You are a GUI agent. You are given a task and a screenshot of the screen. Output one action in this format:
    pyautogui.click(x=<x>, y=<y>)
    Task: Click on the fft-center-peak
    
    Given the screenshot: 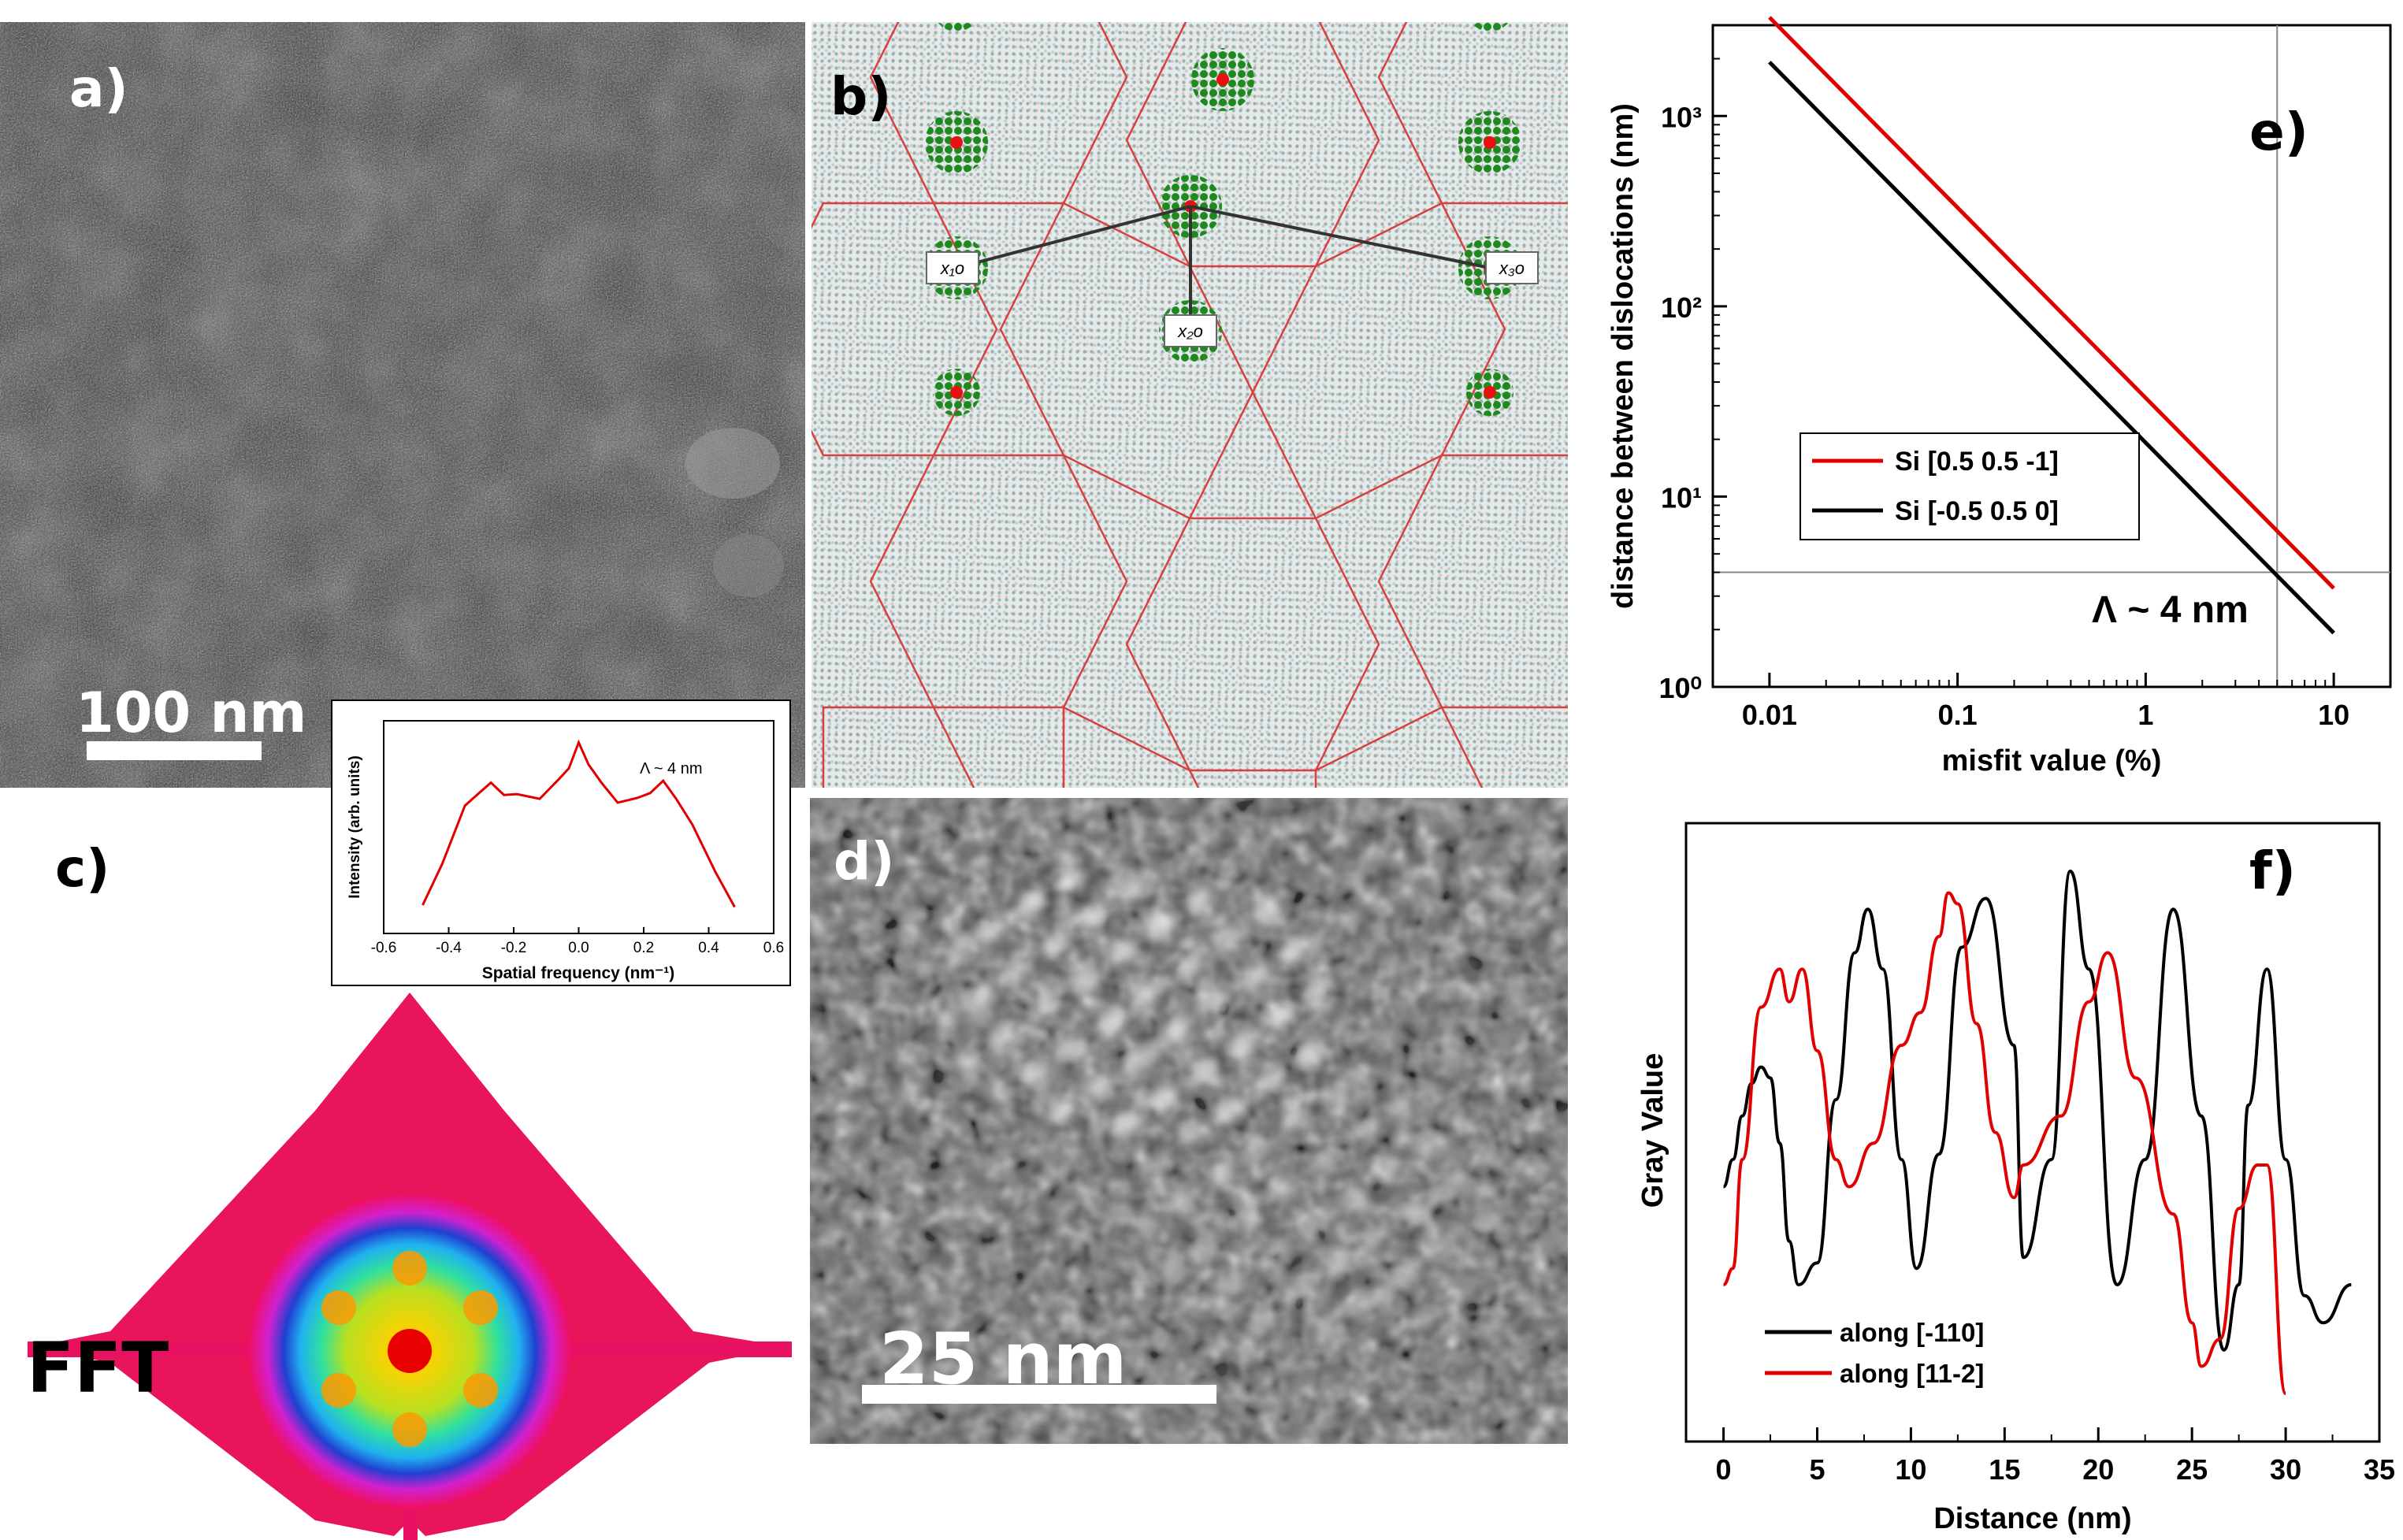 What is the action you would take?
    pyautogui.click(x=410, y=1351)
    